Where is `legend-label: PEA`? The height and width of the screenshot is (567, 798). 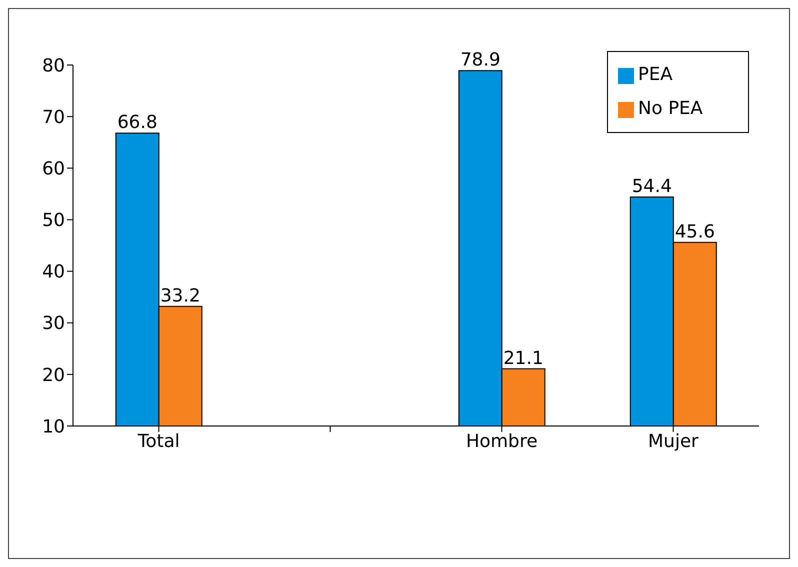
legend-label: PEA is located at coordinates (655, 74).